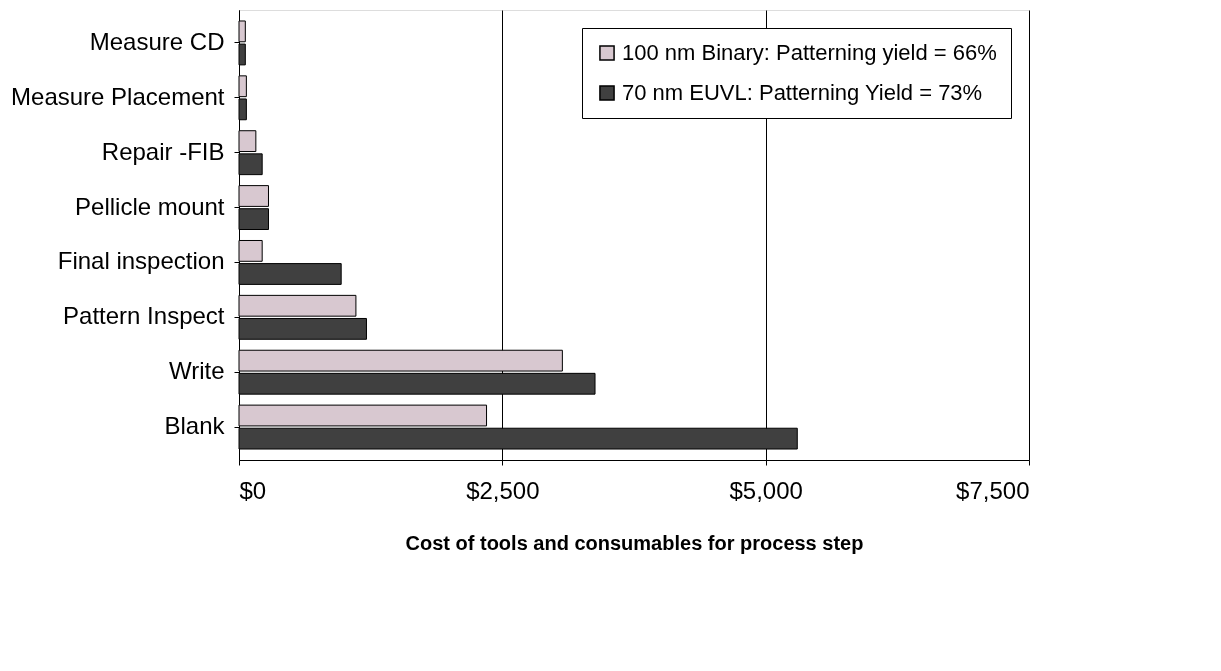  Describe the element at coordinates (634, 542) in the screenshot. I see `x-axis-title: Cost of tools and consumables for process step` at that location.